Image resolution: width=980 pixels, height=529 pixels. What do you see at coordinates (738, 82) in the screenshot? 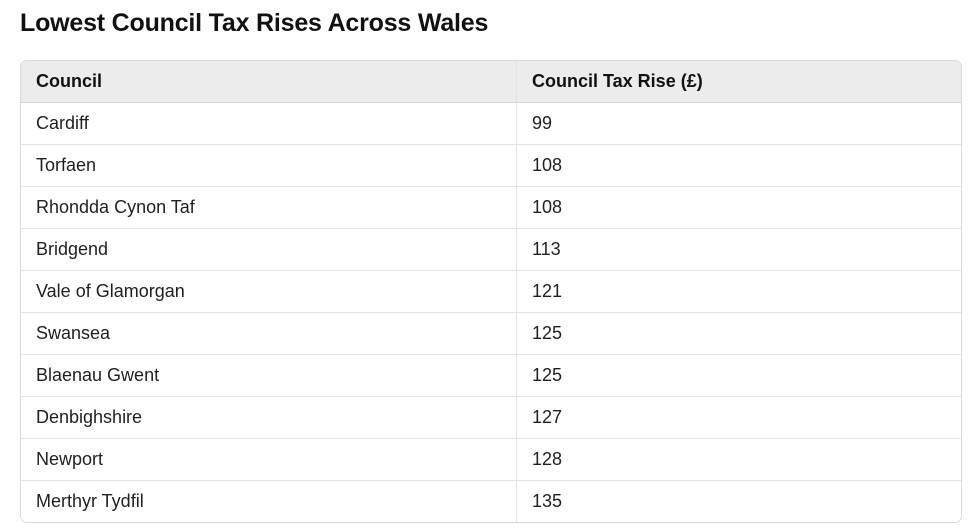
I see `column-header-tax-rise: Council Tax Rise (£)` at bounding box center [738, 82].